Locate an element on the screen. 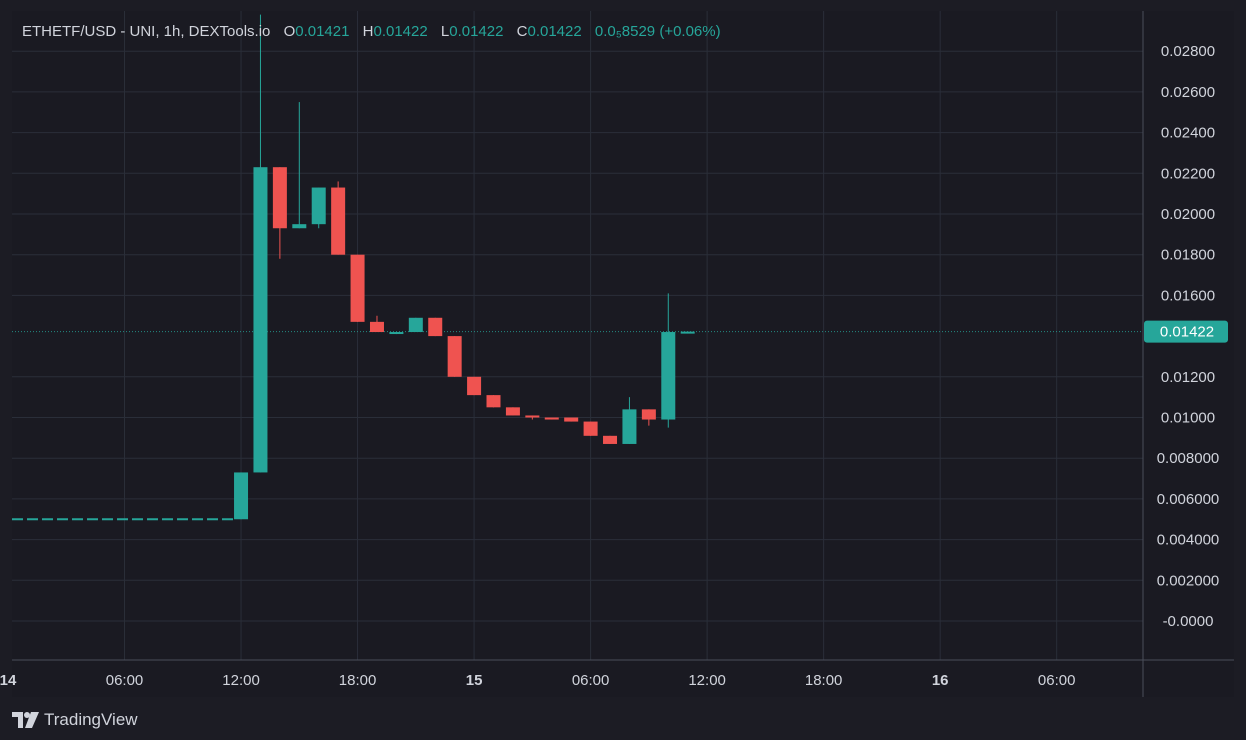 This screenshot has height=740, width=1246. close-value: 0.01422 is located at coordinates (554, 31).